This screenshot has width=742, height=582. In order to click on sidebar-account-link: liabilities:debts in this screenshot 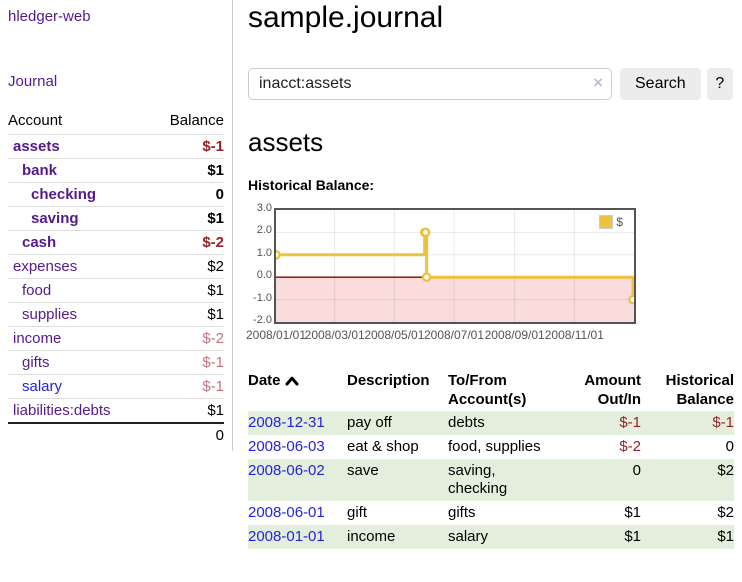, I will do `click(62, 410)`.